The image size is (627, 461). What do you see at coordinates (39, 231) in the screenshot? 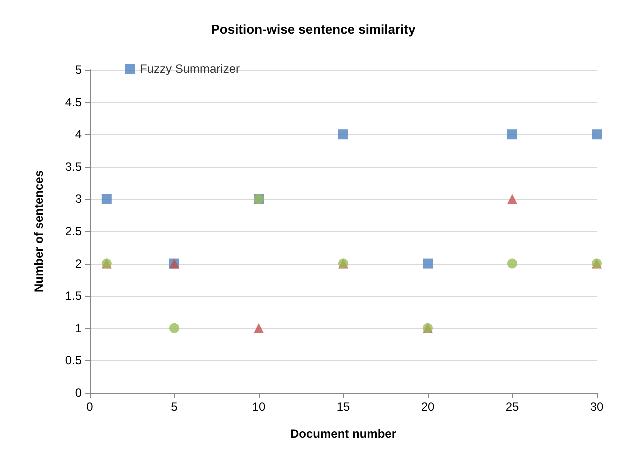
I see `y-axis-title: Number of sentences` at bounding box center [39, 231].